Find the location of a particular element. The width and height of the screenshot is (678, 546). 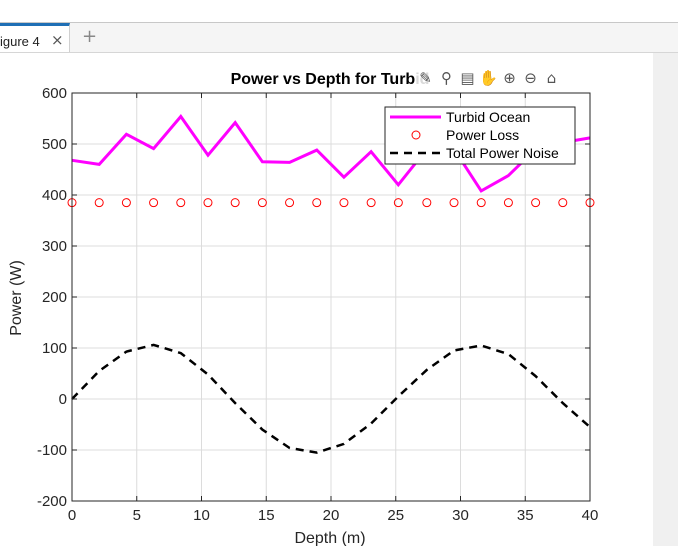

y-tick-label: -100 is located at coordinates (52, 450).